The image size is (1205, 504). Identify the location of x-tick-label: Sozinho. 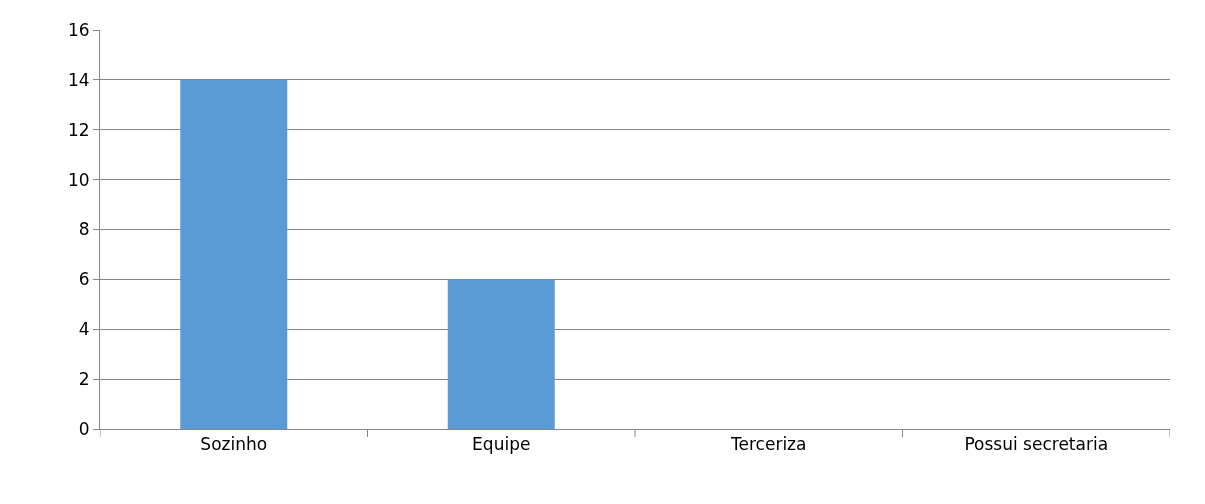
(234, 444).